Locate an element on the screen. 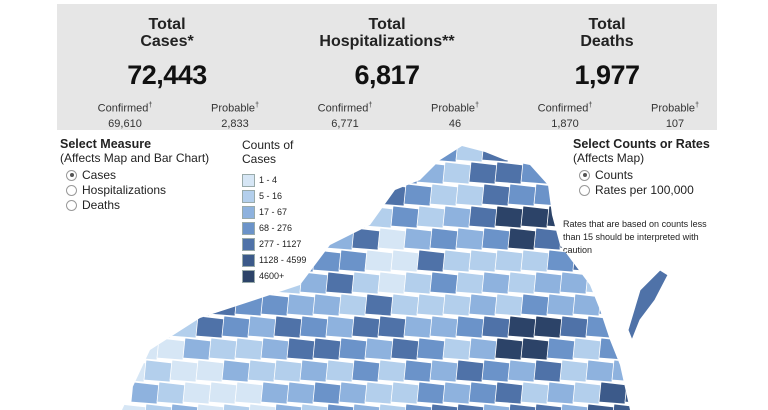 Image resolution: width=768 pixels, height=410 pixels. radio-cases: Cases is located at coordinates (137, 175).